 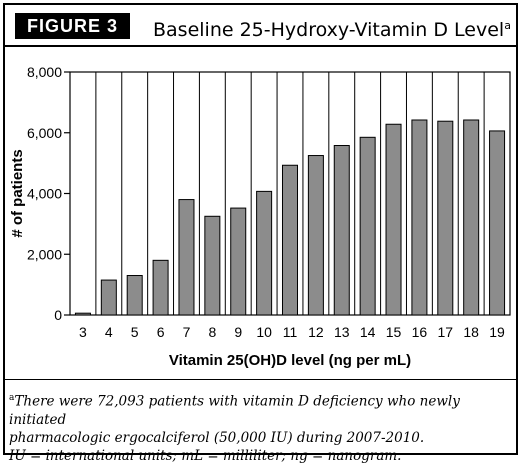 What do you see at coordinates (135, 332) in the screenshot?
I see `x-tick-label: 5` at bounding box center [135, 332].